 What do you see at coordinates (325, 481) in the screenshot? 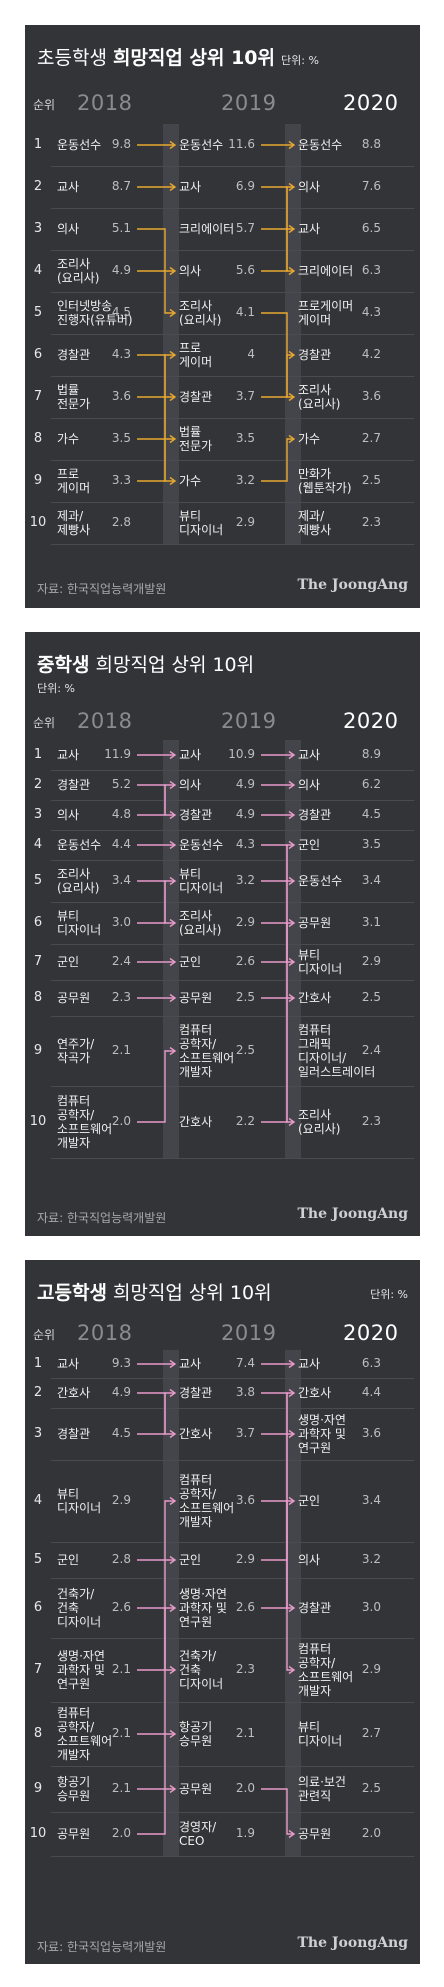
I see `job-name: 만화가 (웹툰작가)` at bounding box center [325, 481].